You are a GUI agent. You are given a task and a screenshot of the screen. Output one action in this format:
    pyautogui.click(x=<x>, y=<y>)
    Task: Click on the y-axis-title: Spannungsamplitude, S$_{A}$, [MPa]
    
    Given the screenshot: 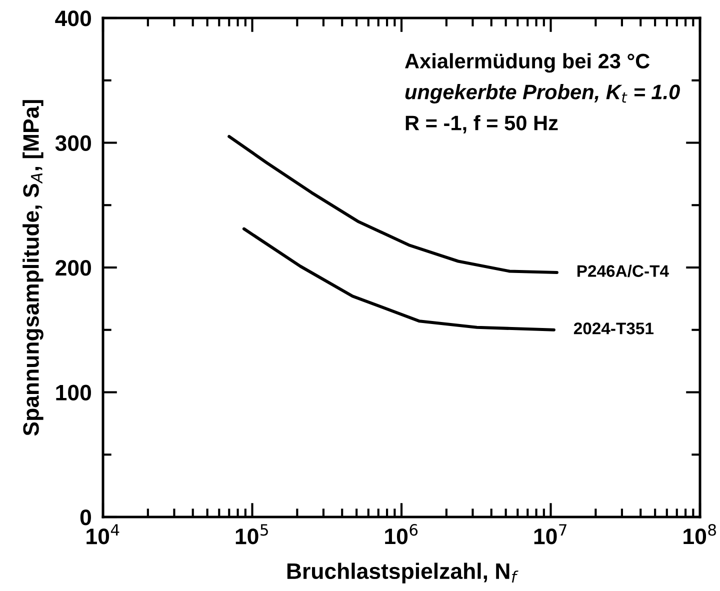 What is the action you would take?
    pyautogui.click(x=33, y=268)
    